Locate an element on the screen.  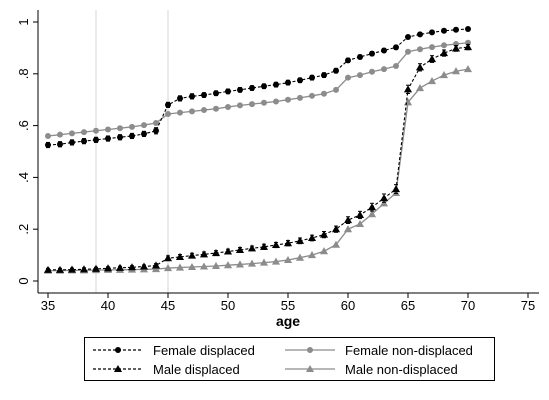
legend-item: Female non-displaced is located at coordinates (378, 350).